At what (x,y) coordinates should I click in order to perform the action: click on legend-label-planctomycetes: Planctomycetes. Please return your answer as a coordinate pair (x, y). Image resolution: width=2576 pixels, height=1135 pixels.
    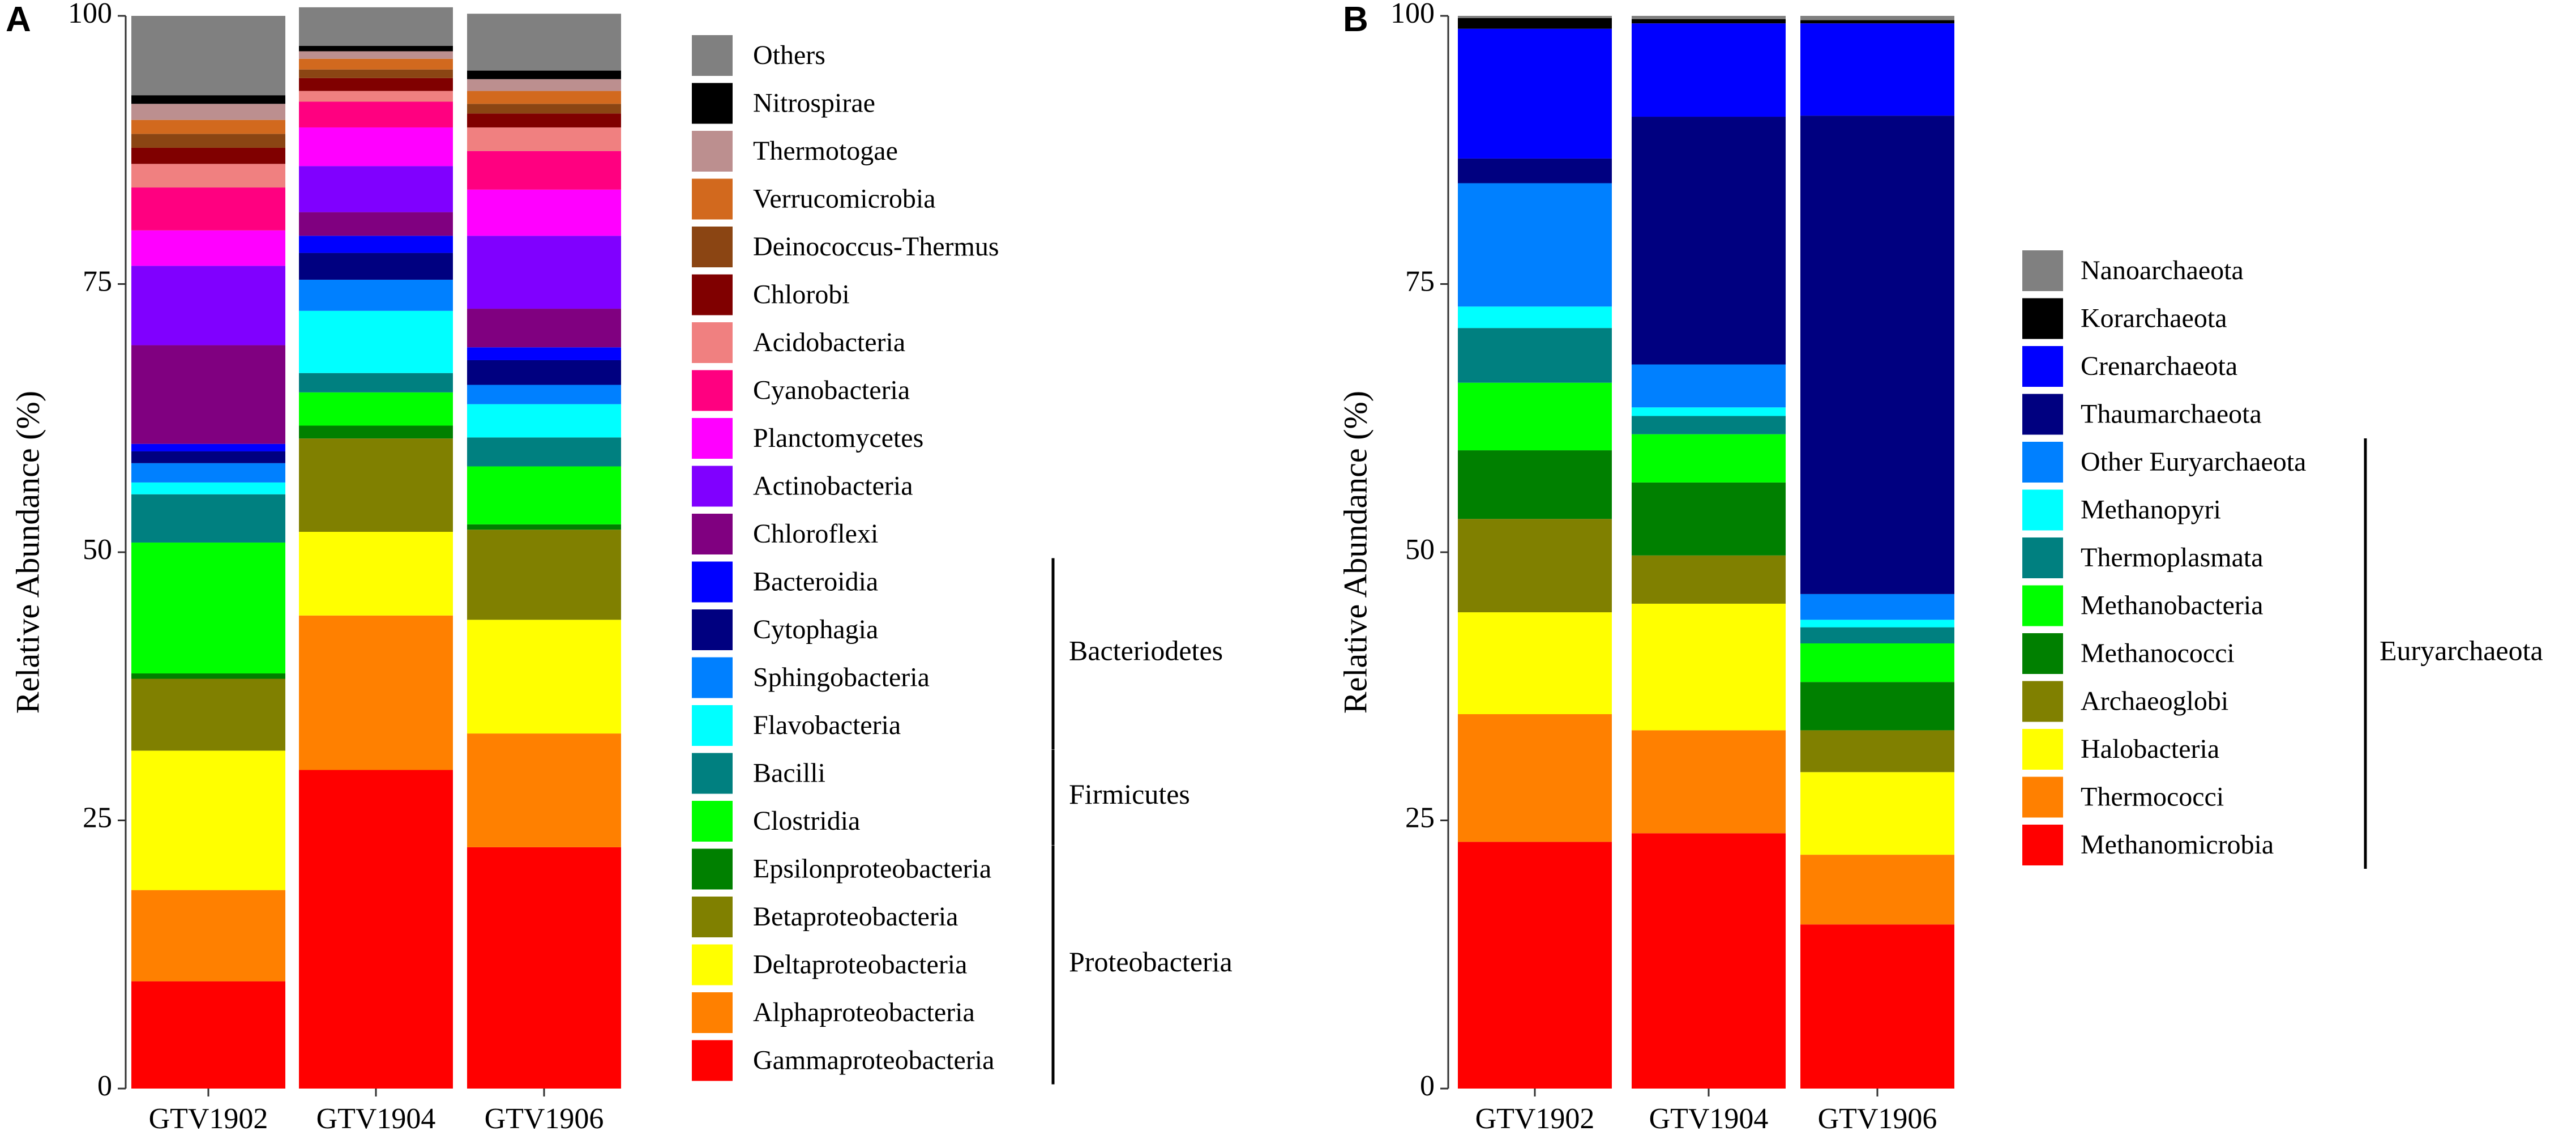
    Looking at the image, I should click on (838, 438).